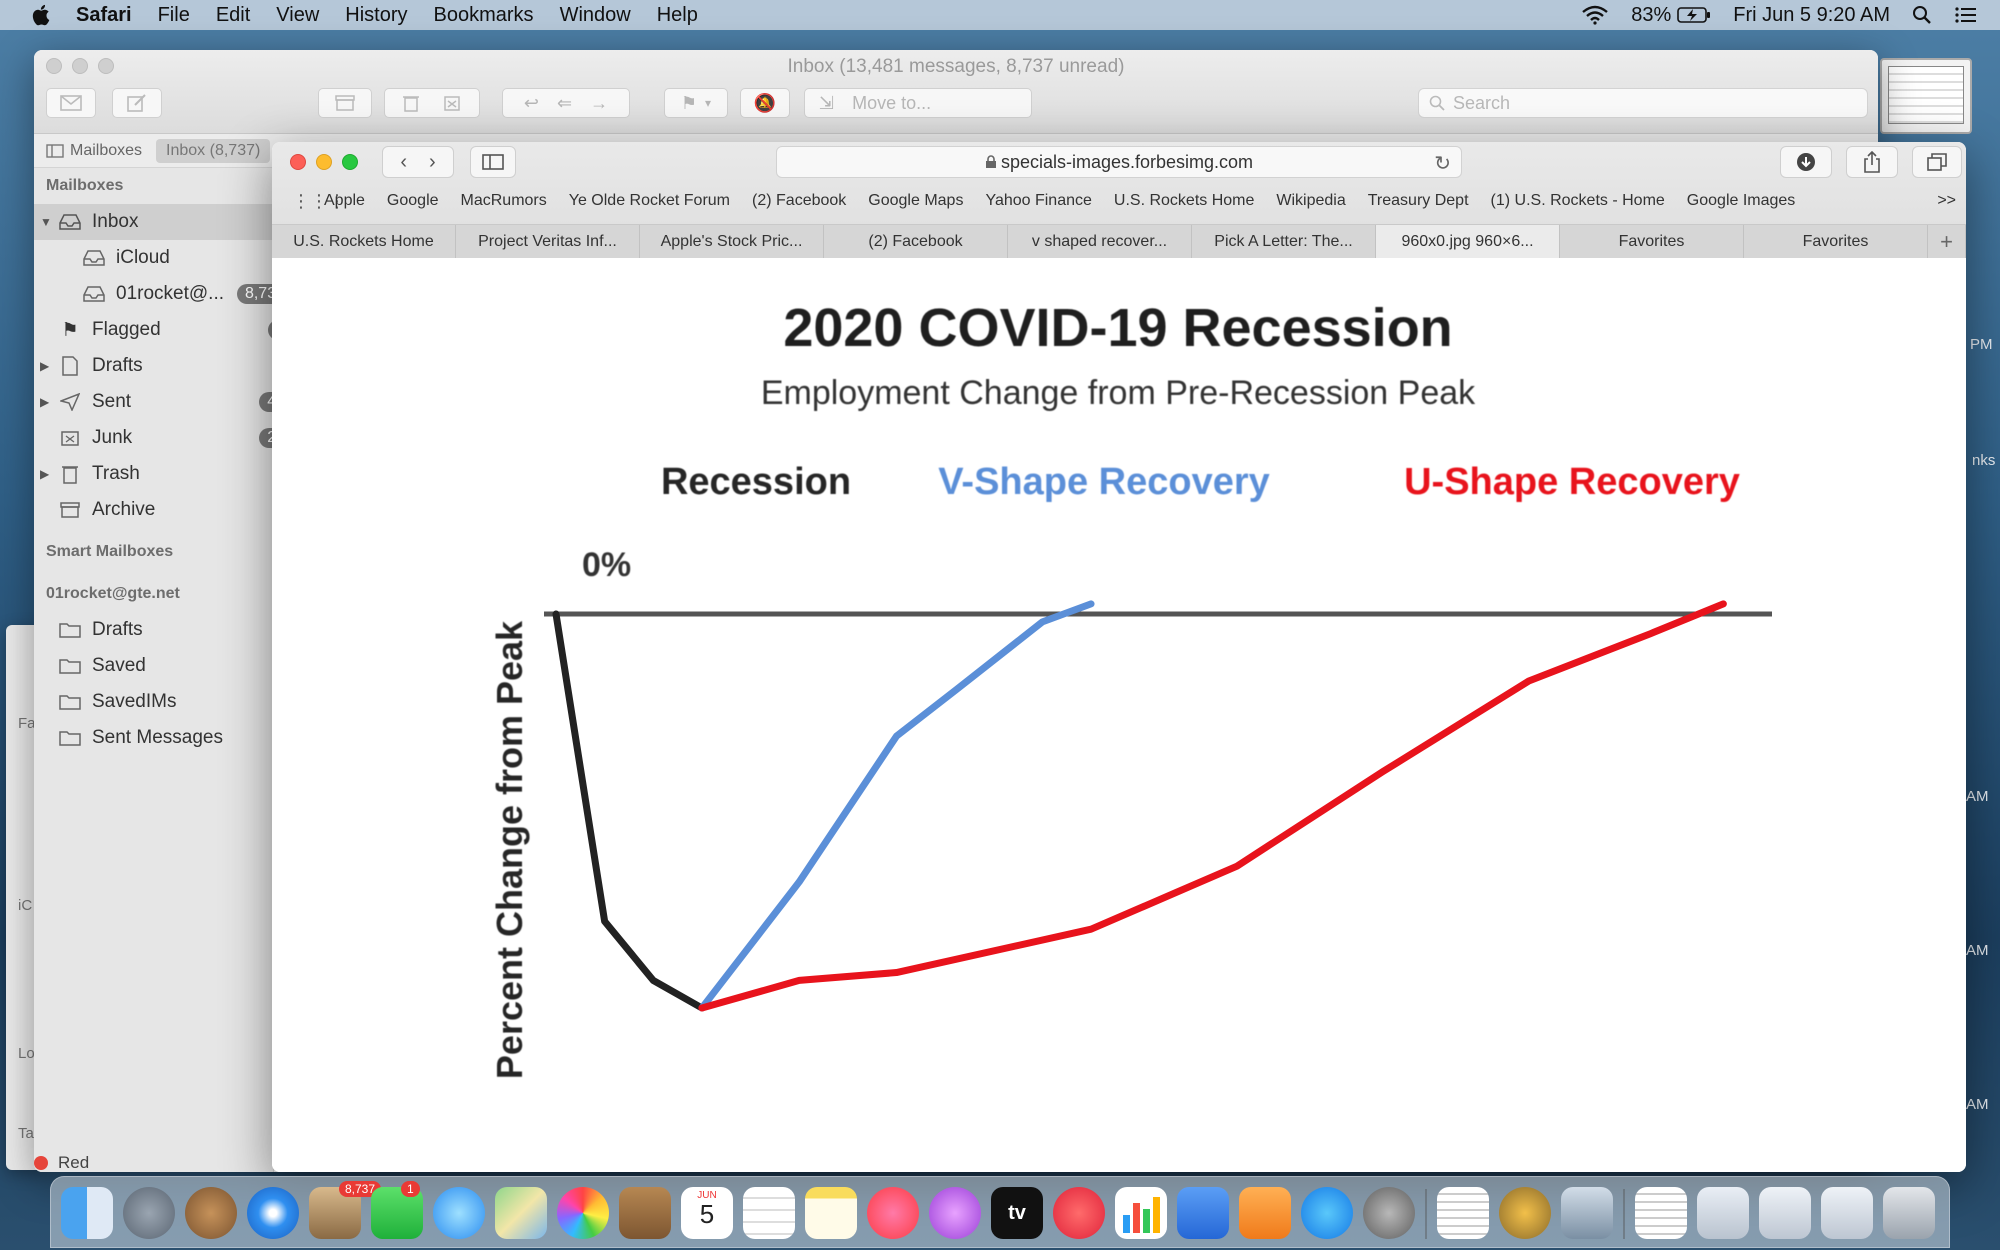 Image resolution: width=2000 pixels, height=1250 pixels. What do you see at coordinates (649, 200) in the screenshot?
I see `bookmark-rocket-forum: Ye Olde Rocket Forum` at bounding box center [649, 200].